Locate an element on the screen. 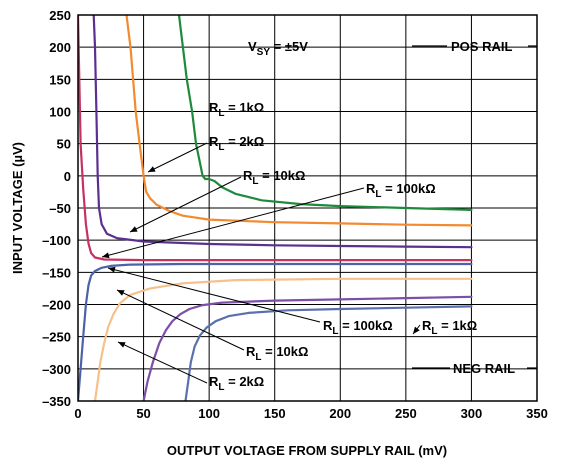 The width and height of the screenshot is (574, 464). y-tick-label: 200 is located at coordinates (60, 47).